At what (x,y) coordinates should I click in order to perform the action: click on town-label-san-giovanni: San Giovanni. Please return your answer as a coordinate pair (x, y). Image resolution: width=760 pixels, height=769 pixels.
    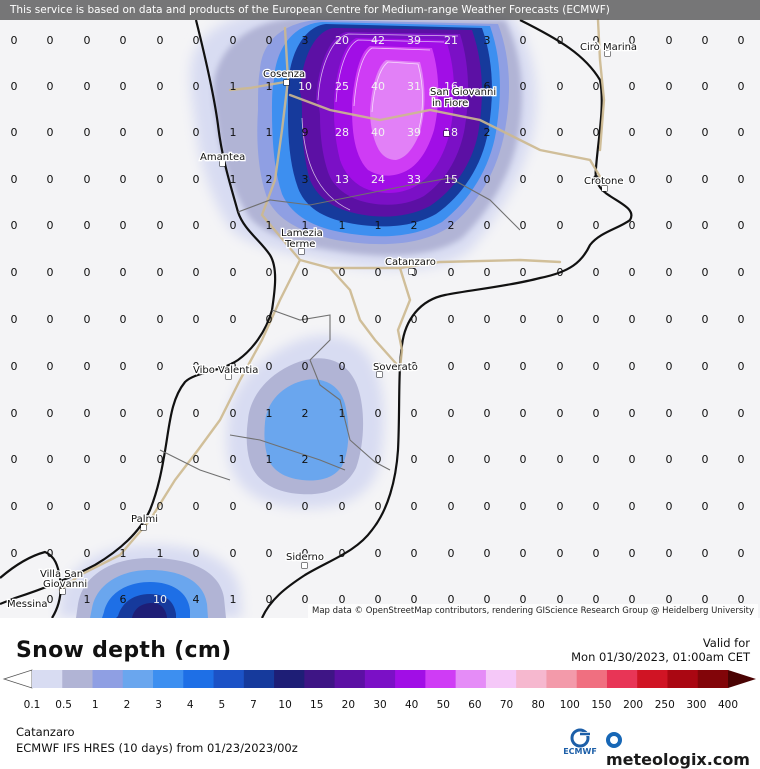
    Looking at the image, I should click on (463, 92).